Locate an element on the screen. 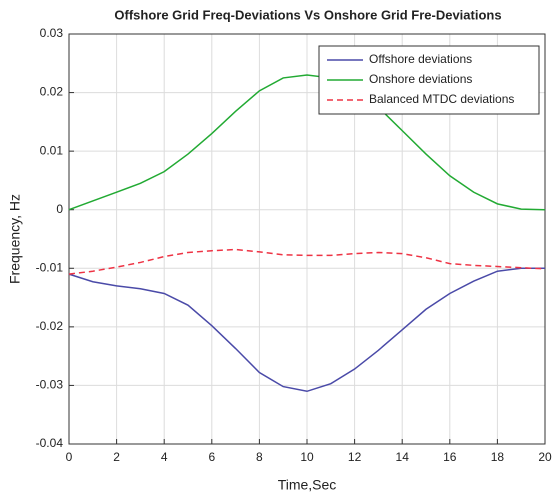  x-tick-label: 10 is located at coordinates (307, 457).